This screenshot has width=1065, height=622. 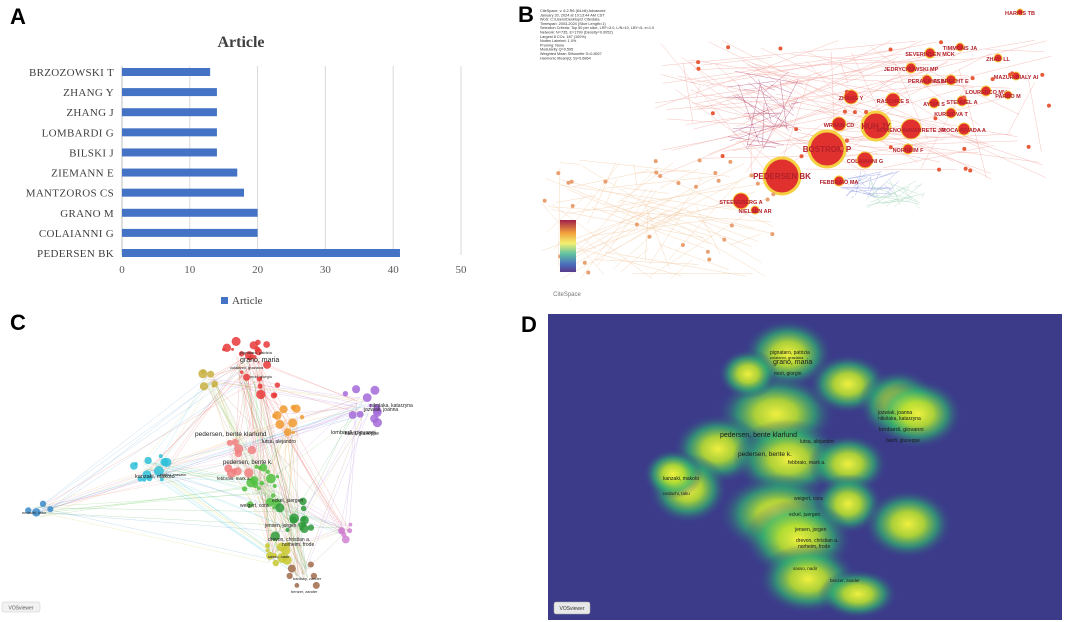 What do you see at coordinates (810, 530) in the screenshot?
I see `node-label: jensen, jorgen` at bounding box center [810, 530].